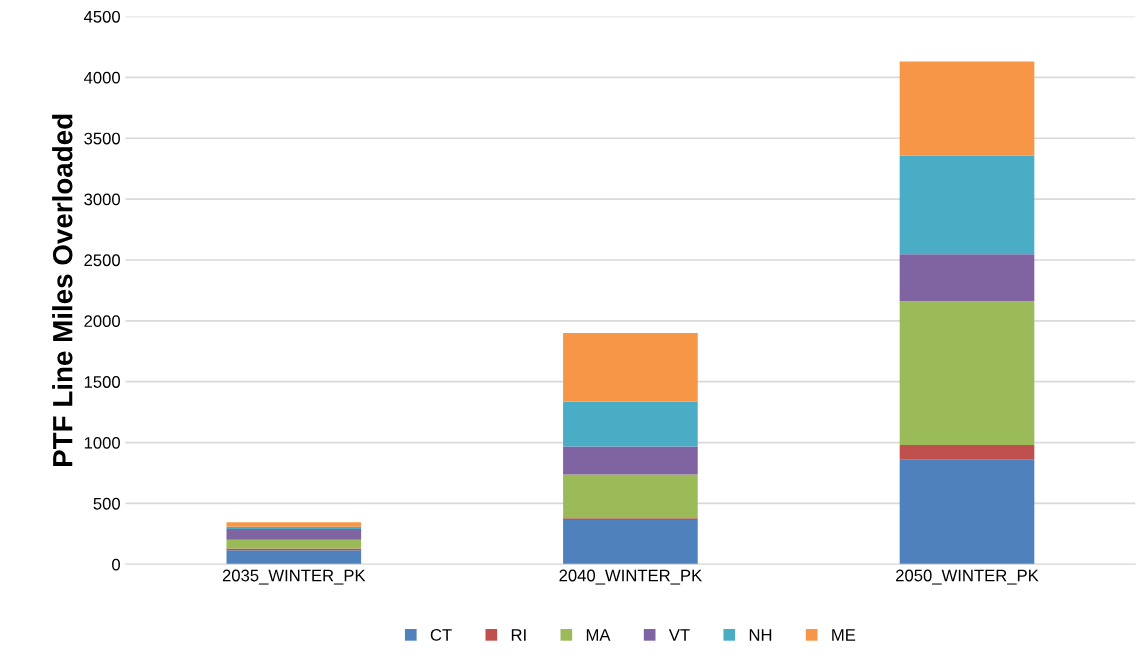 Image resolution: width=1141 pixels, height=660 pixels. What do you see at coordinates (760, 635) in the screenshot?
I see `legend-label: NH` at bounding box center [760, 635].